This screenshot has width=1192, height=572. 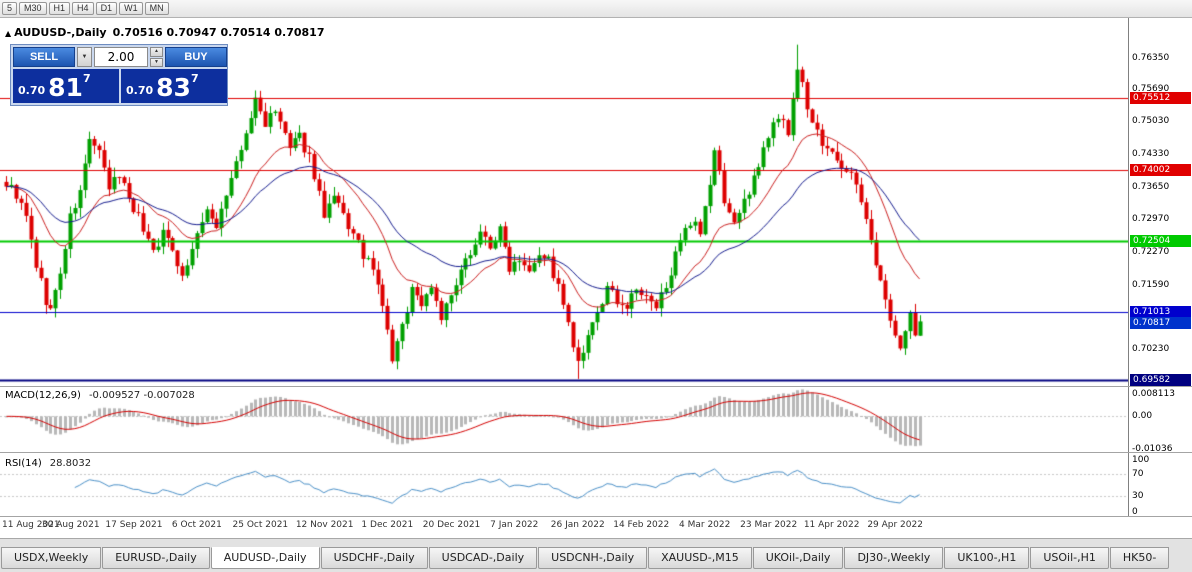 What do you see at coordinates (131, 8) in the screenshot?
I see `timeframe-button-W1: W1` at bounding box center [131, 8].